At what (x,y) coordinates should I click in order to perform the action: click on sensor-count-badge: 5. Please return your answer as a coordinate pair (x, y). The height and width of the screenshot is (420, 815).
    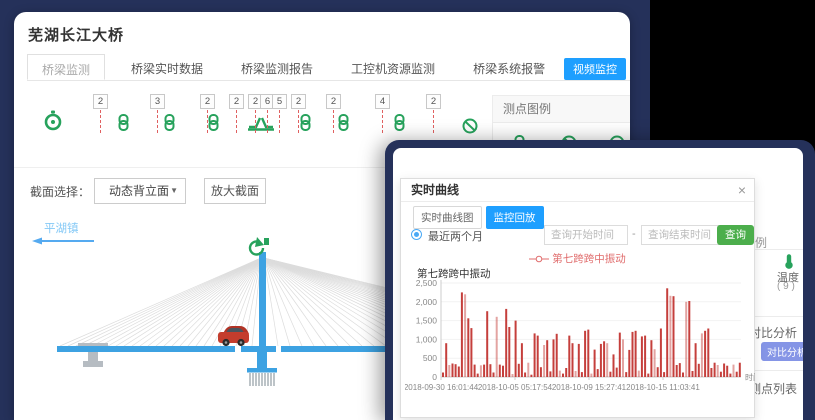
    Looking at the image, I should click on (279, 101).